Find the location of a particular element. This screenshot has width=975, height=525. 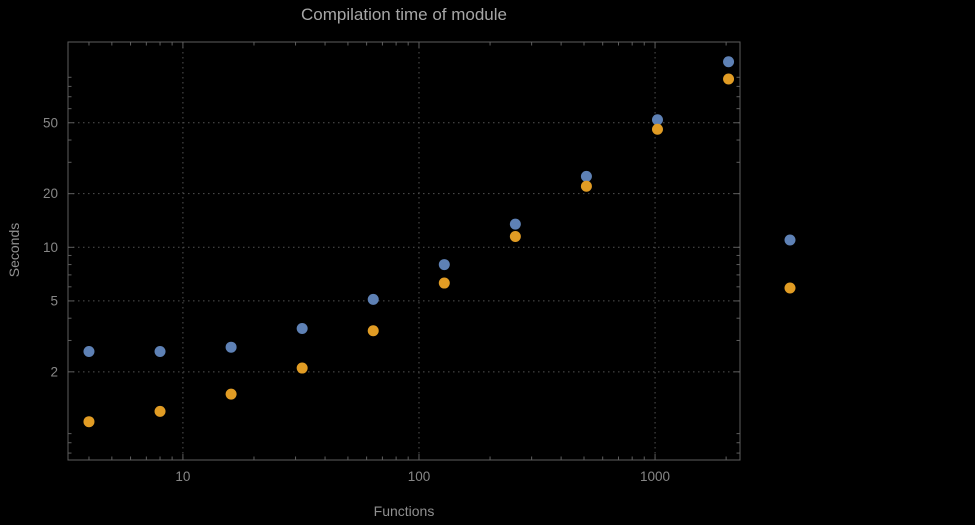

x-tick-label: 1000 is located at coordinates (655, 476).